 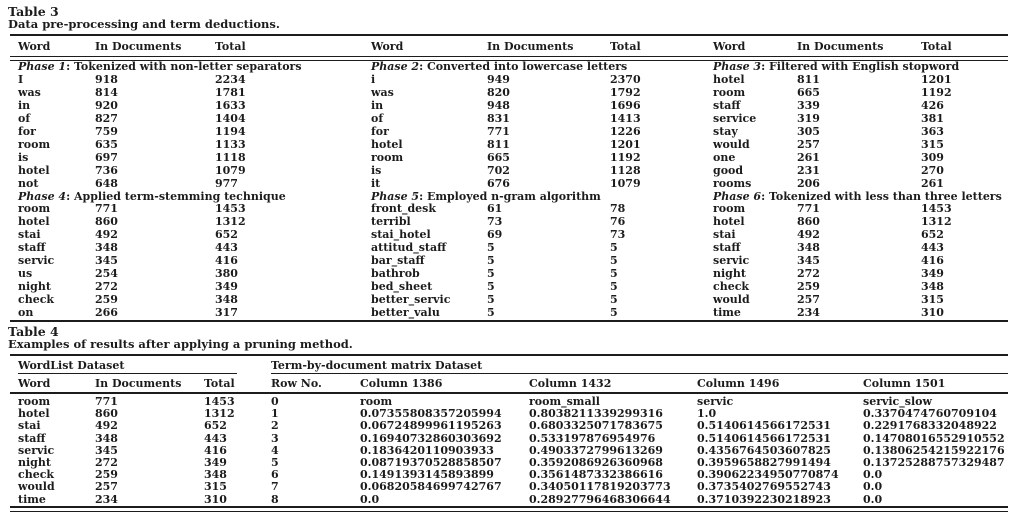 What do you see at coordinates (625, 183) in the screenshot?
I see `t3-cell: 1079` at bounding box center [625, 183].